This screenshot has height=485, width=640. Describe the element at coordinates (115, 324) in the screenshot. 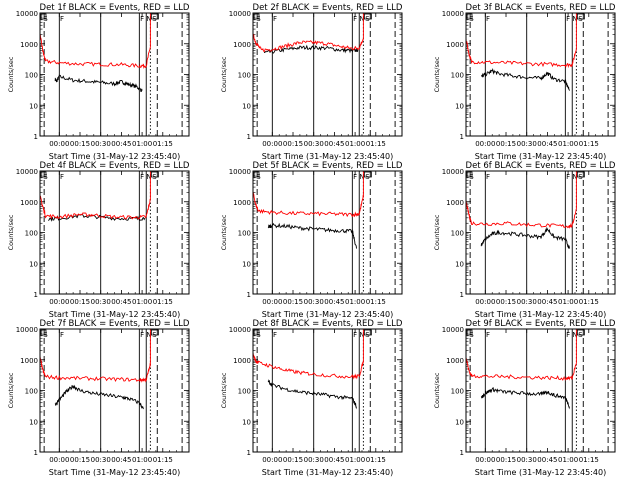

I see `chart-title: Det 7f BLACK = Events, RED = LLD` at that location.